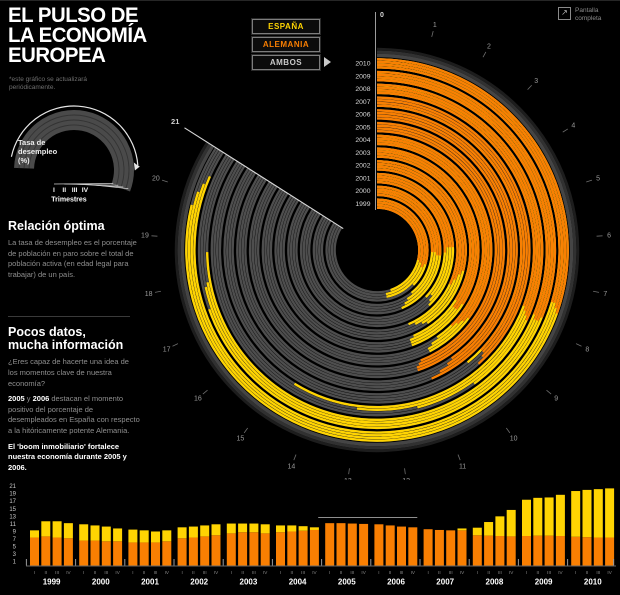 This screenshot has height=595, width=620. I want to click on year-ring-1999, so click(377, 250).